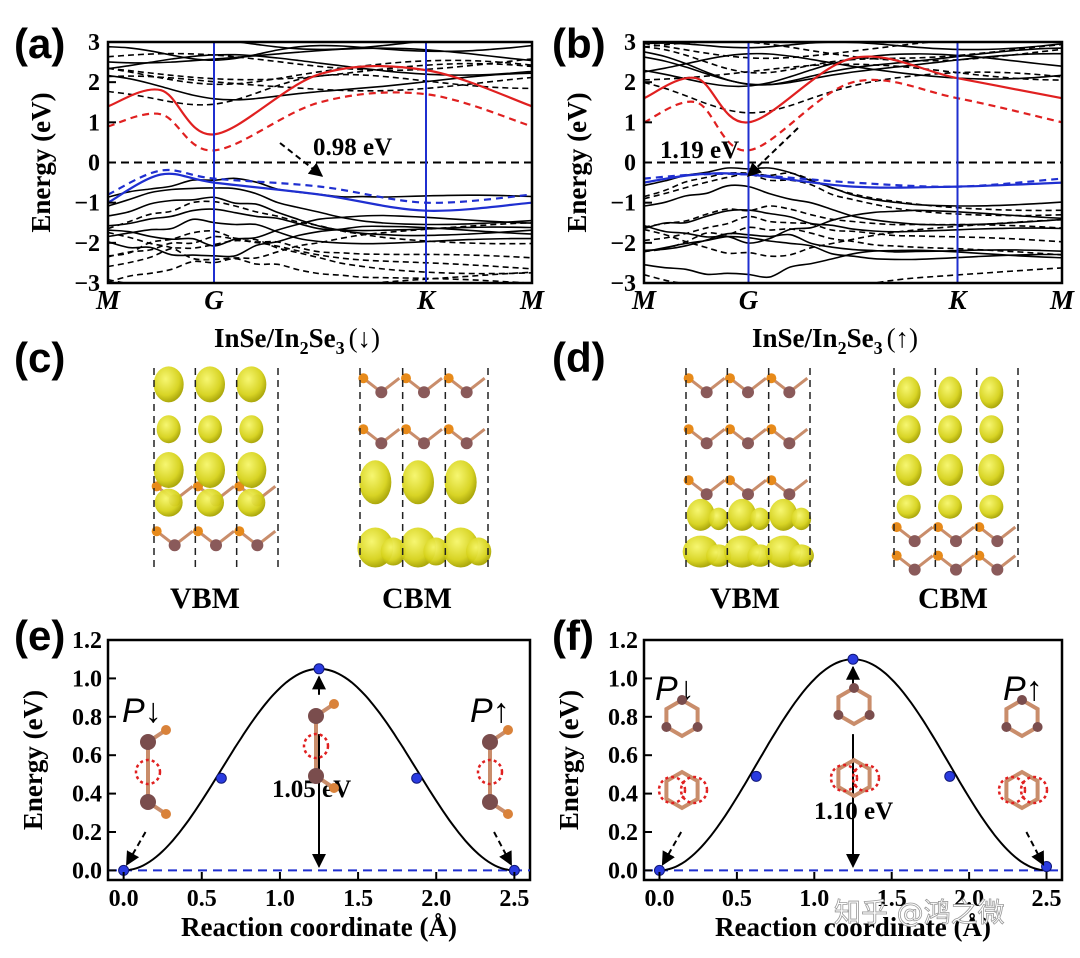 The height and width of the screenshot is (958, 1080). What do you see at coordinates (1047, 899) in the screenshot?
I see `x-tick-label: 2.5` at bounding box center [1047, 899].